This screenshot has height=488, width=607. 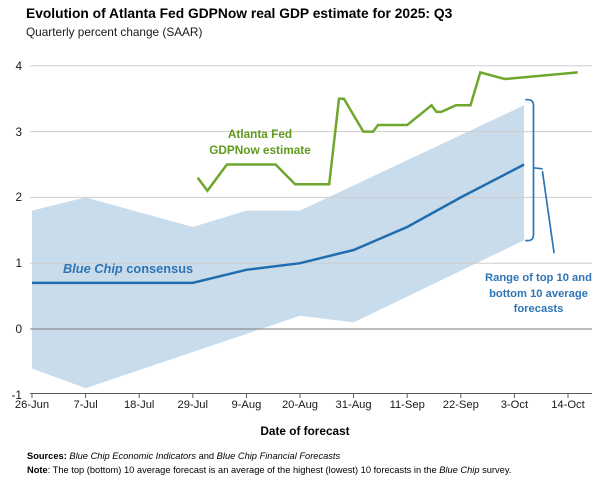 I want to click on consensus-series-label: Blue Chip consensus, so click(x=128, y=268).